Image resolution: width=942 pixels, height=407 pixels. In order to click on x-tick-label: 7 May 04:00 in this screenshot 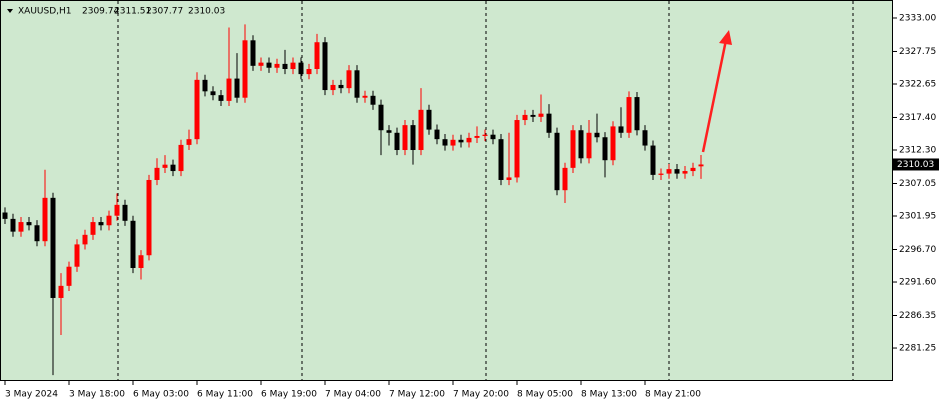, I will do `click(353, 395)`.